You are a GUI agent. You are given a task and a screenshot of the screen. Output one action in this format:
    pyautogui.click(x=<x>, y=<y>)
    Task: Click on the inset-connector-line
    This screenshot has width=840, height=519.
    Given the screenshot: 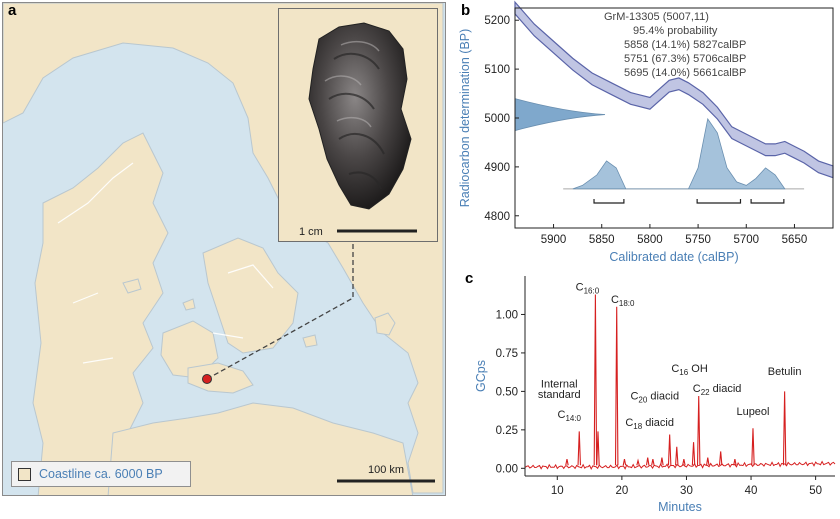 What is the action you would take?
    pyautogui.click(x=280, y=310)
    